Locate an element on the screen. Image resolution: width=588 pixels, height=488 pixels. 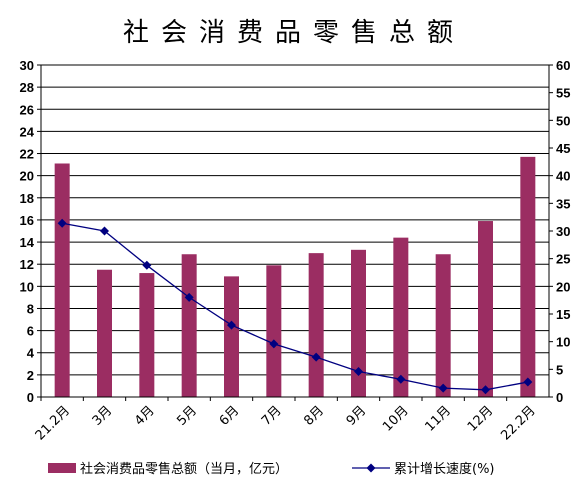
right-axis-ticks: 0 5 10 15 20 25 30 35 40 45 50 55 60 is located at coordinates (563, 231).